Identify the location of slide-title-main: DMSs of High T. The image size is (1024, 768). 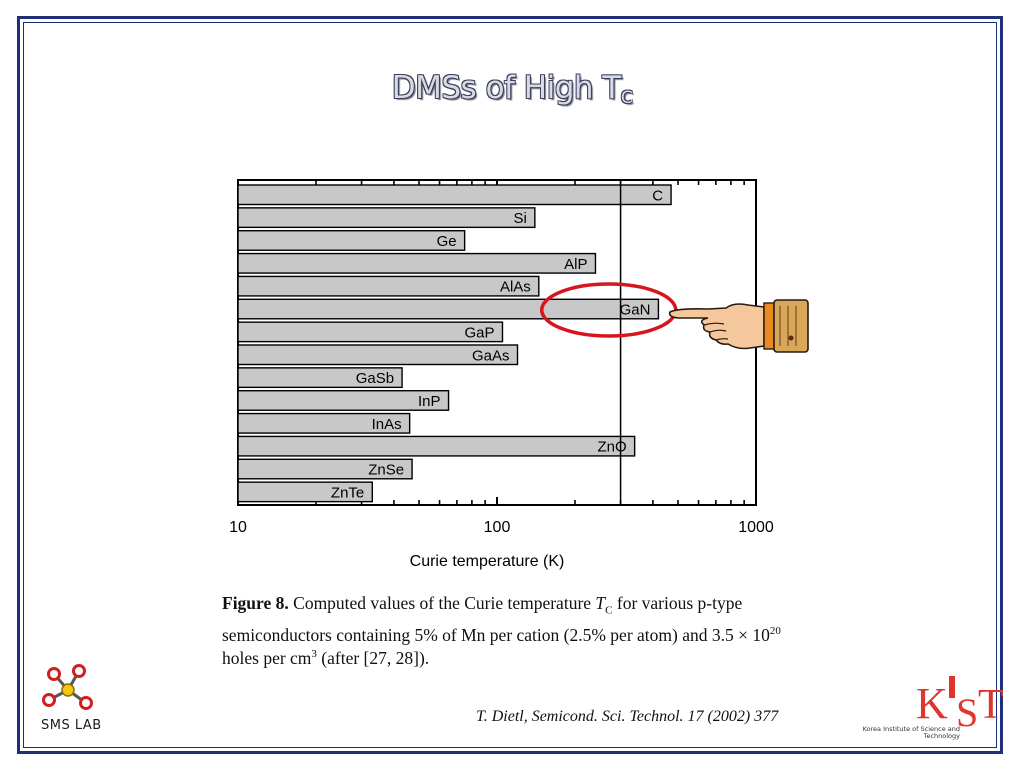
(506, 88).